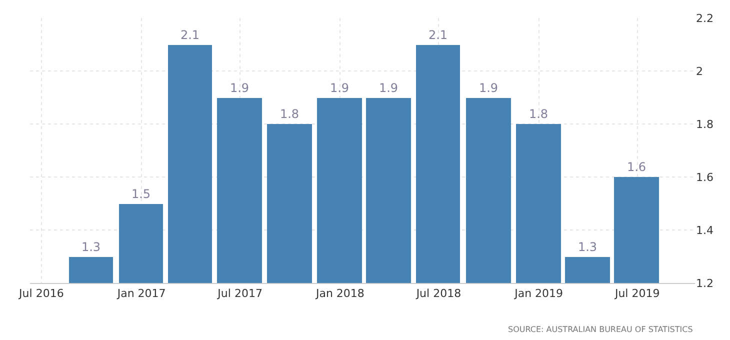 The width and height of the screenshot is (730, 340). What do you see at coordinates (705, 18) in the screenshot?
I see `y-tick-label: 2.2` at bounding box center [705, 18].